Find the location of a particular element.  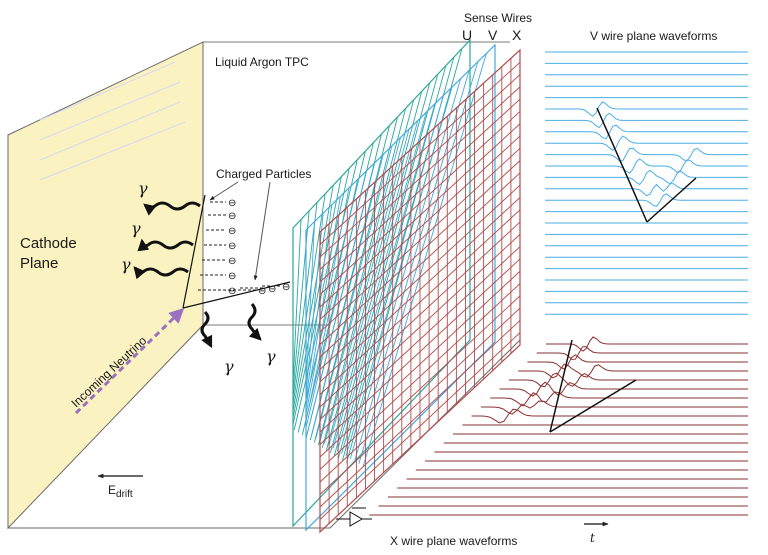

cathode-label-line1: Cathode is located at coordinates (48, 243).